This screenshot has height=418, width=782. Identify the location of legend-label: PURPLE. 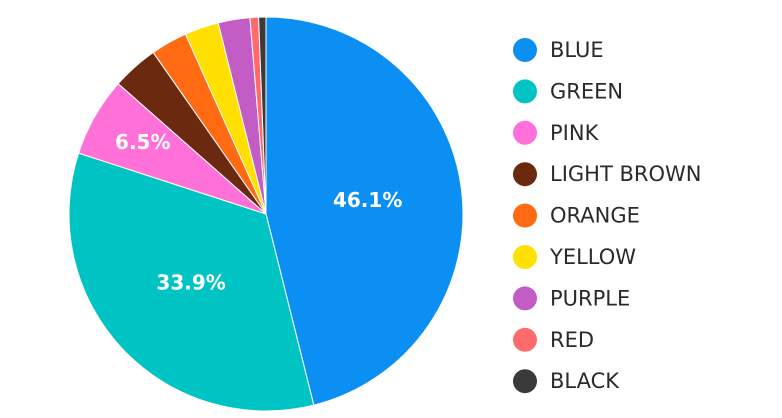
(590, 298).